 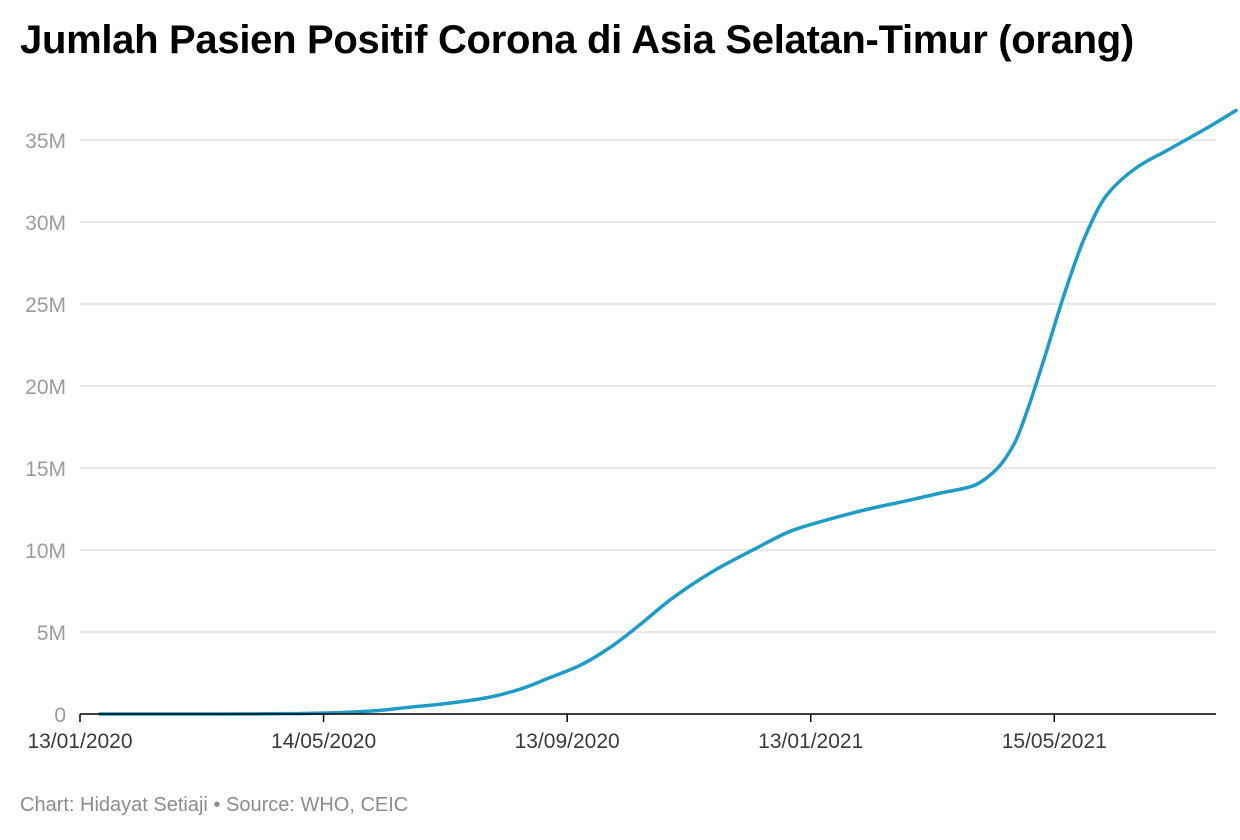 What do you see at coordinates (323, 741) in the screenshot?
I see `x-tick-label: 14/05/2020` at bounding box center [323, 741].